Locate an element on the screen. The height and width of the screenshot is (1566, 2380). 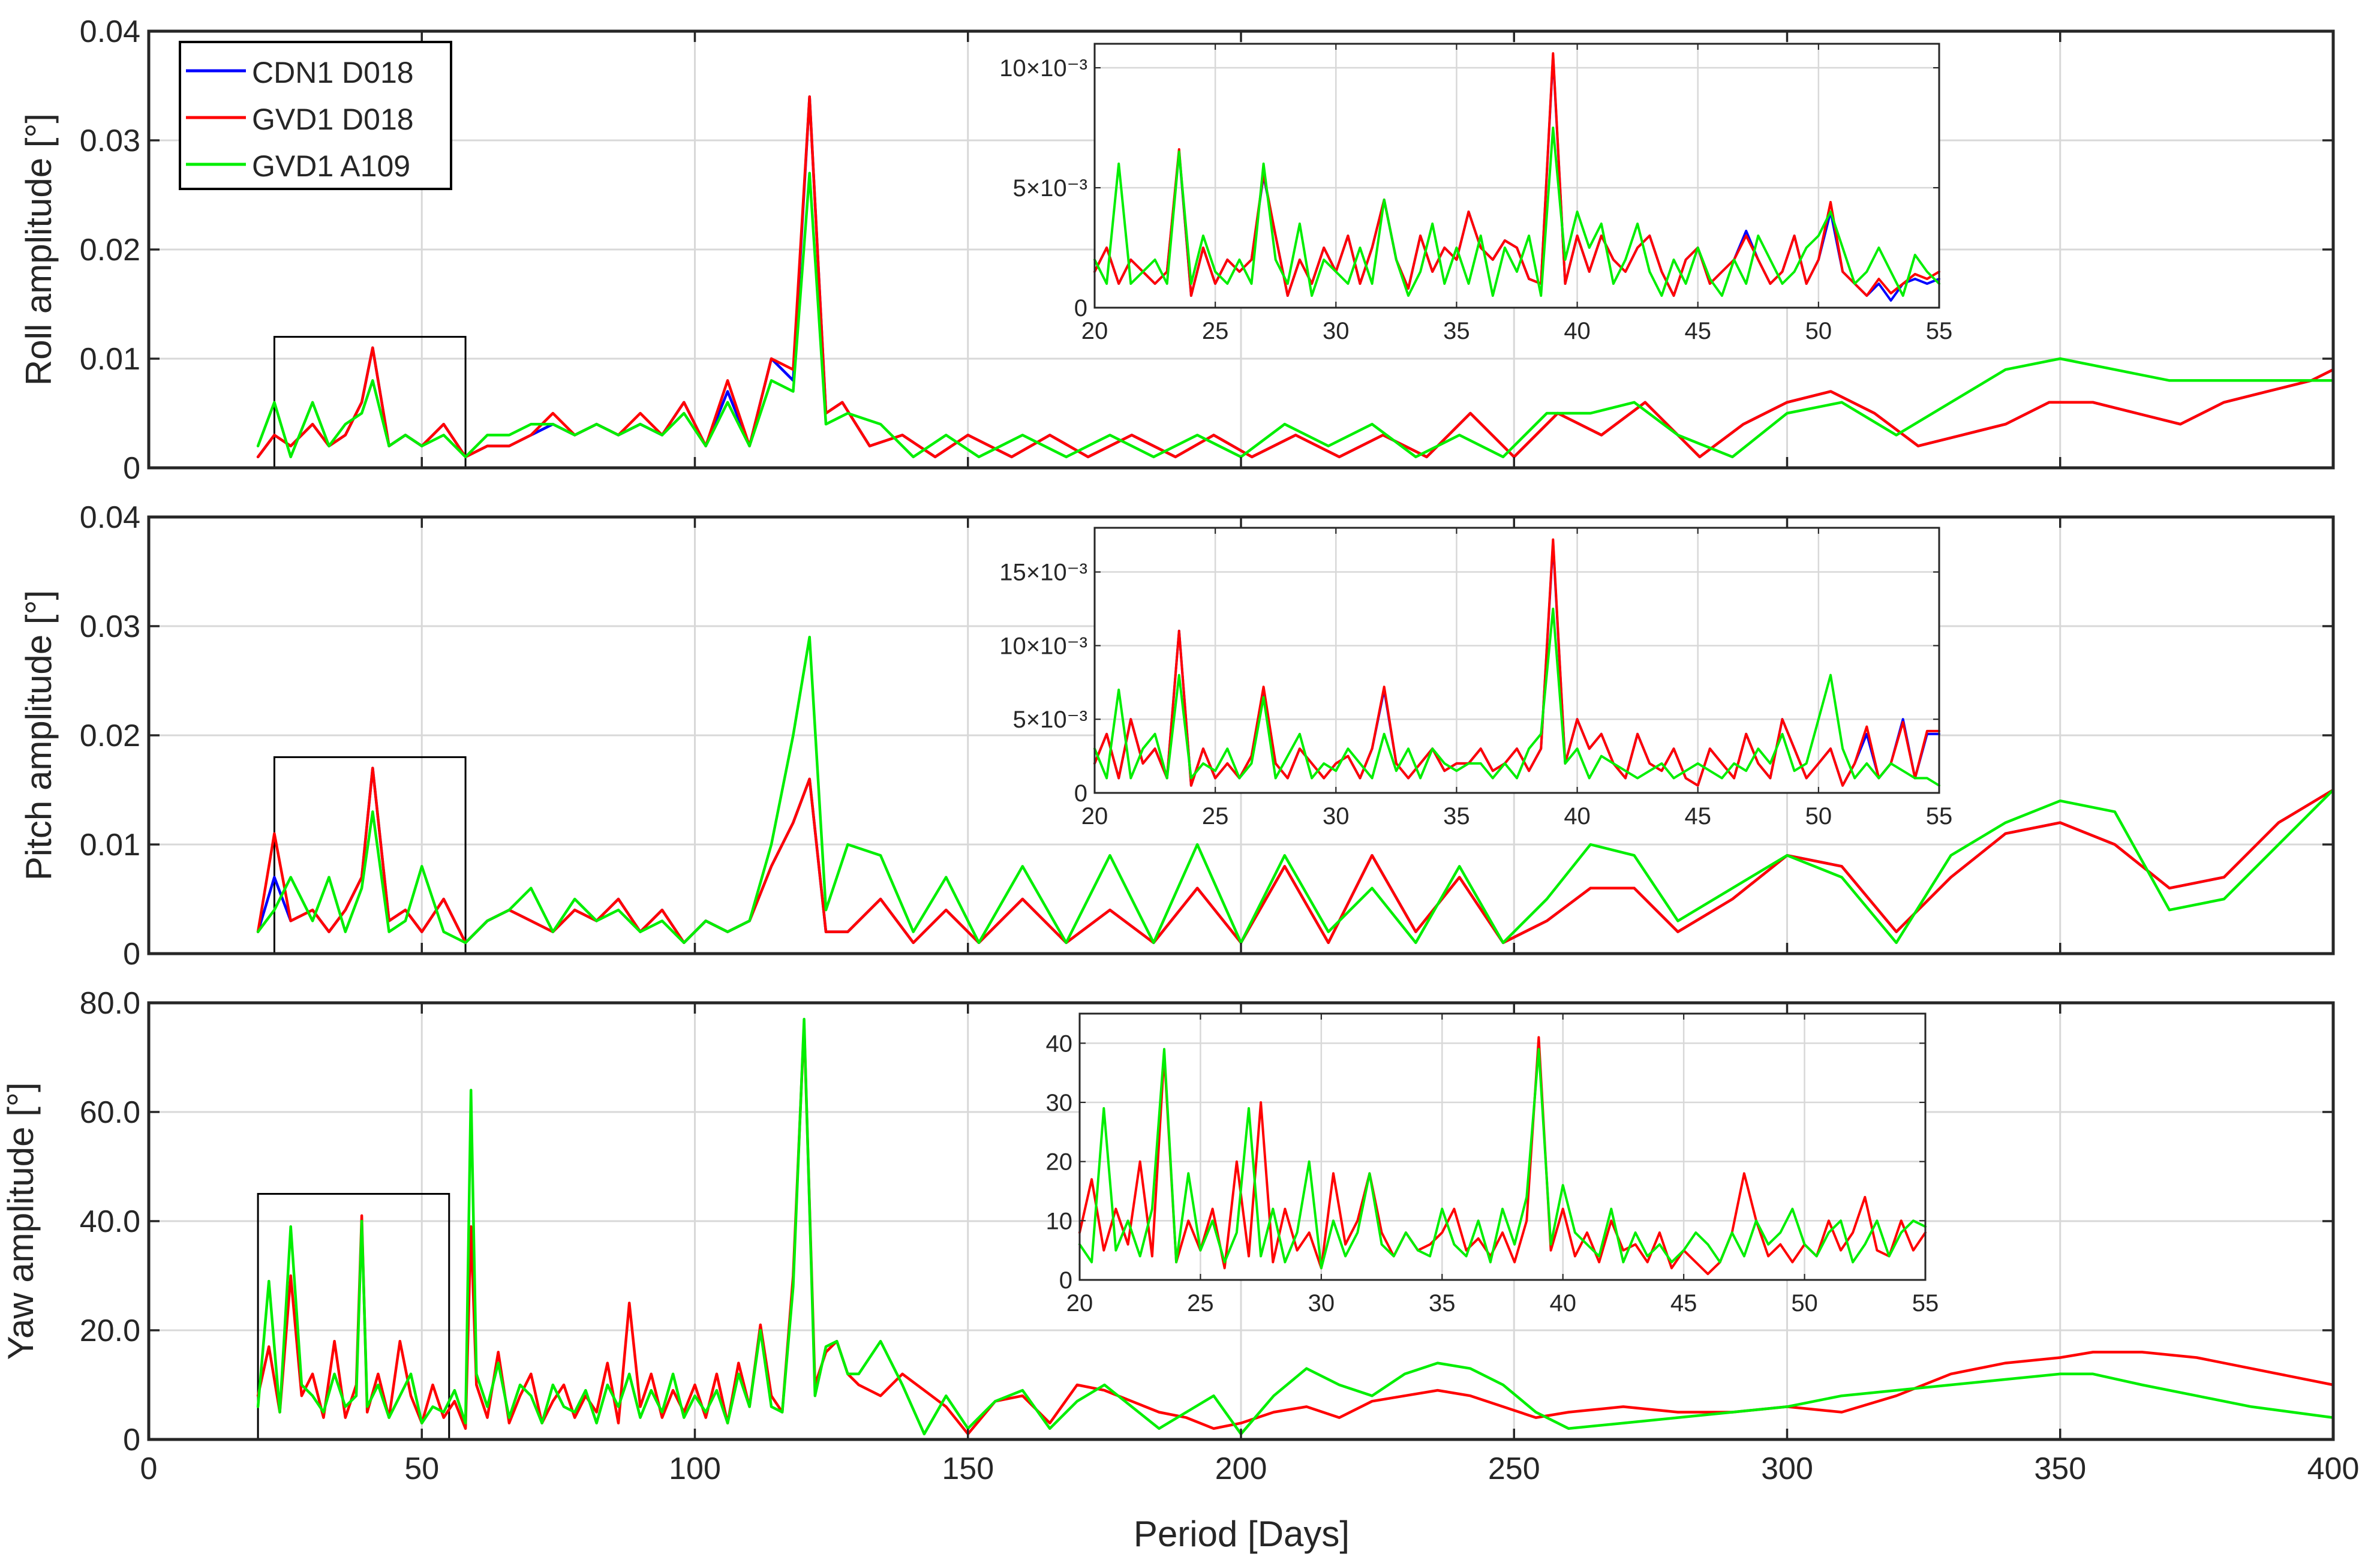
roll-inset-x-tick-label-30: 30 is located at coordinates (1337, 331).